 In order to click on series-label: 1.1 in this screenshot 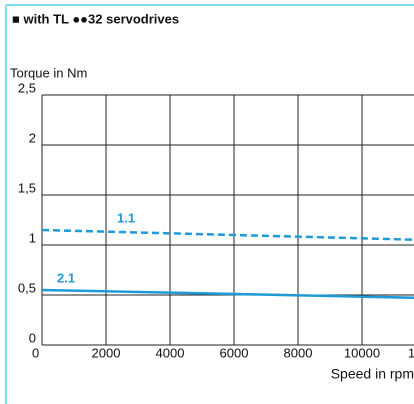, I will do `click(126, 217)`.